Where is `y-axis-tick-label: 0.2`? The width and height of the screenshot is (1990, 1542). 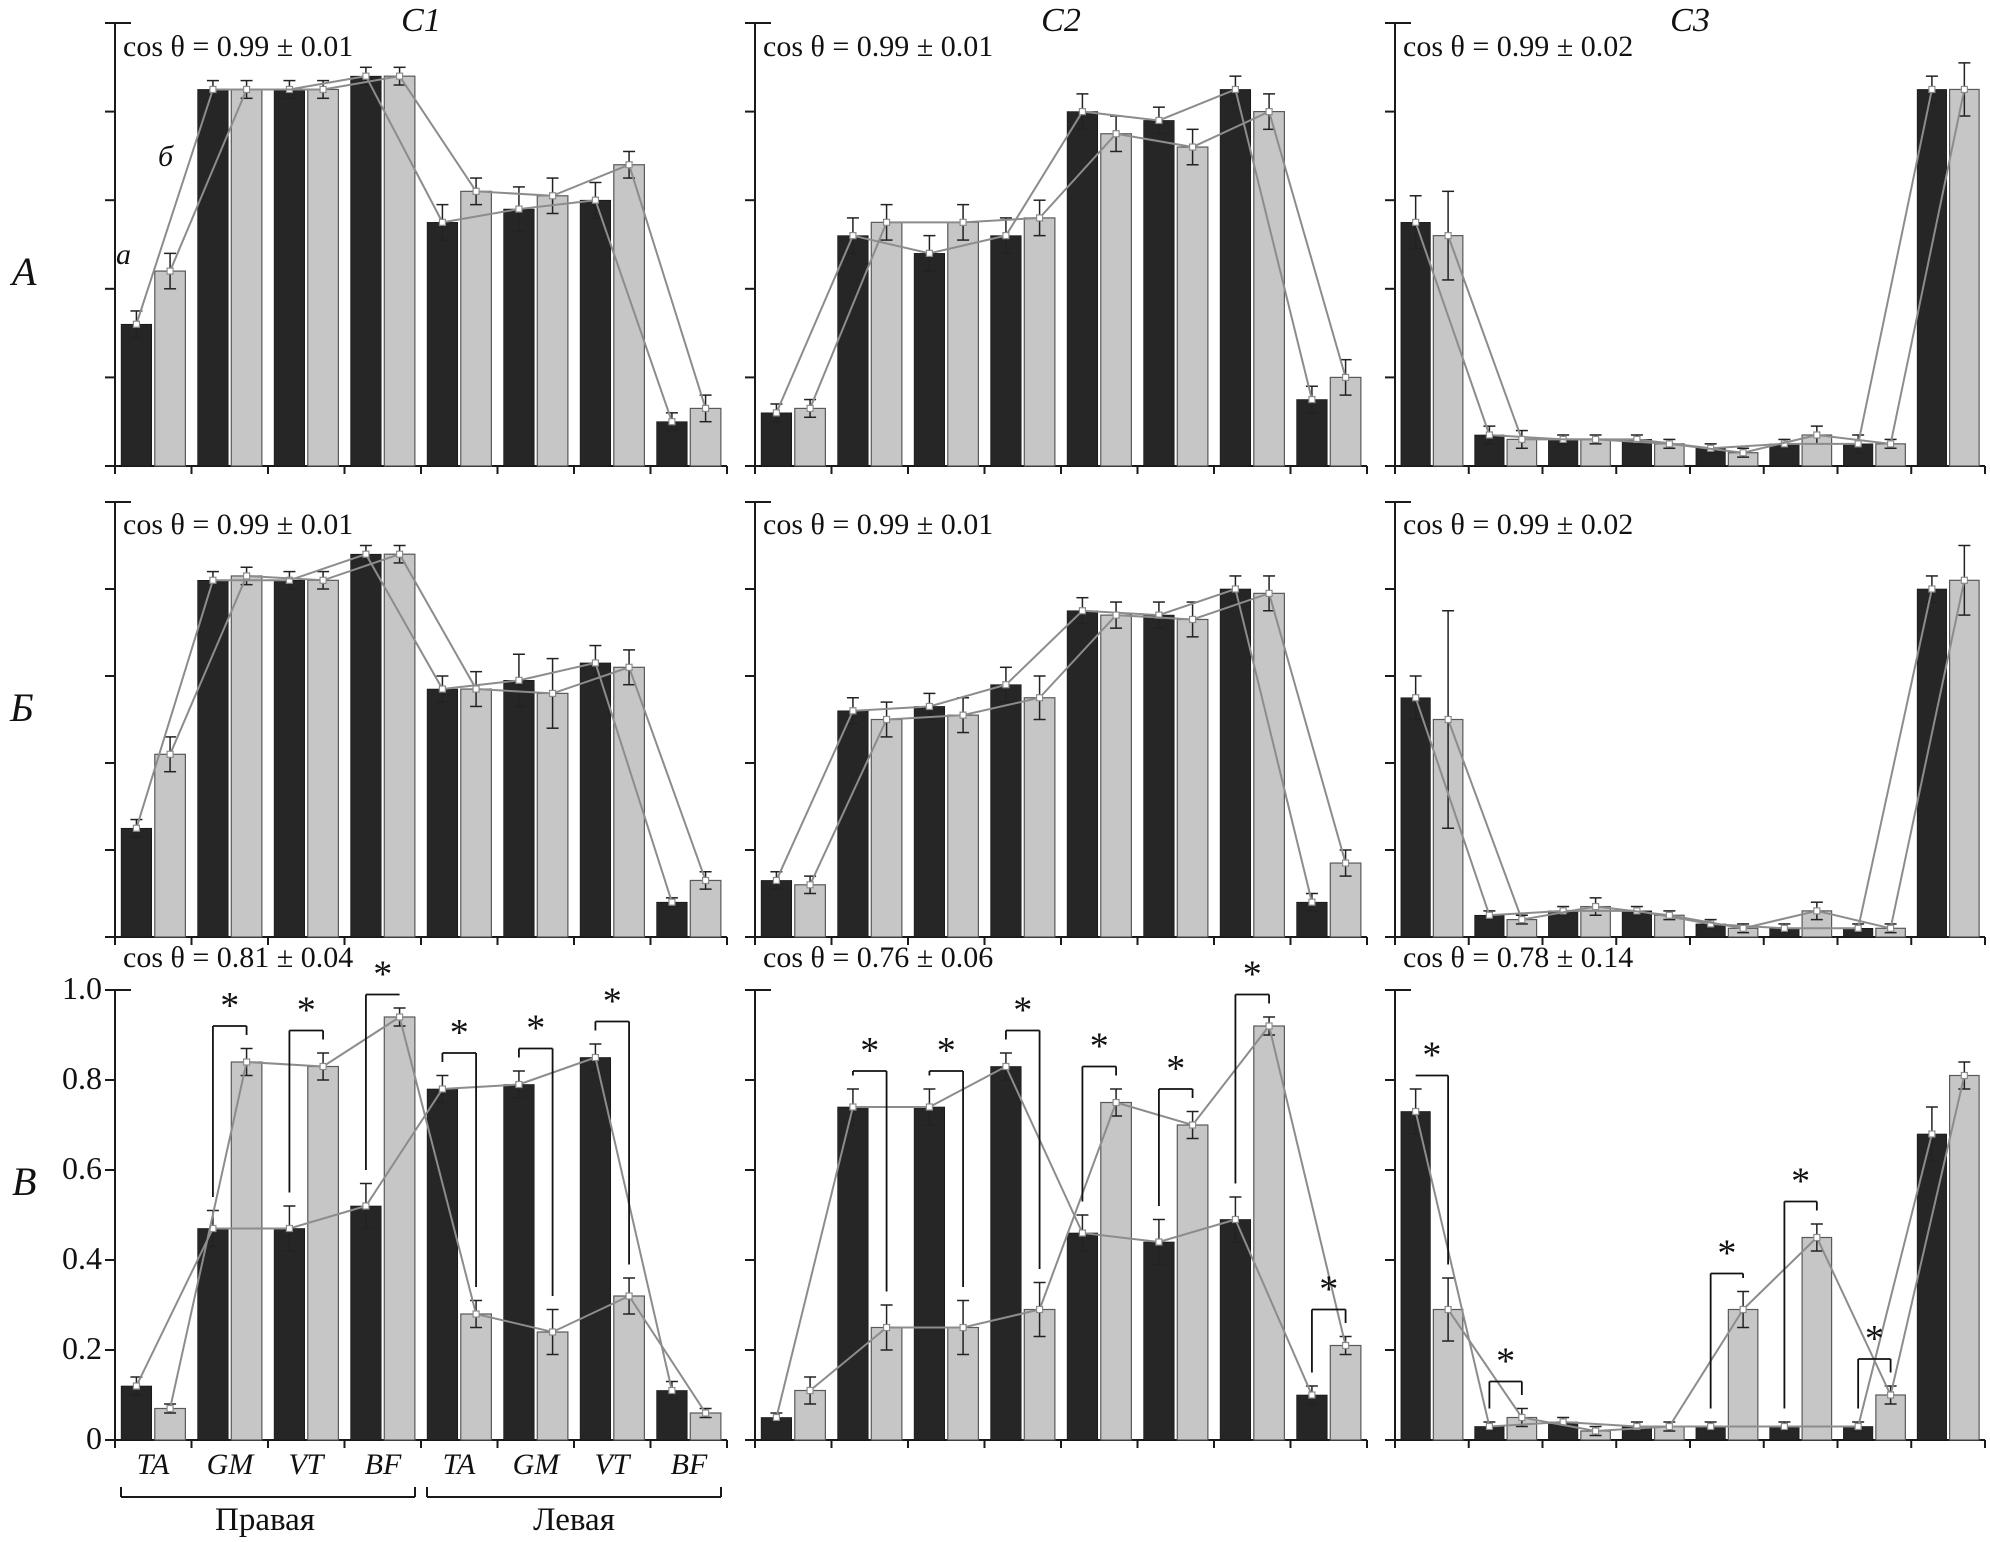 y-axis-tick-label: 0.2 is located at coordinates (82, 1348).